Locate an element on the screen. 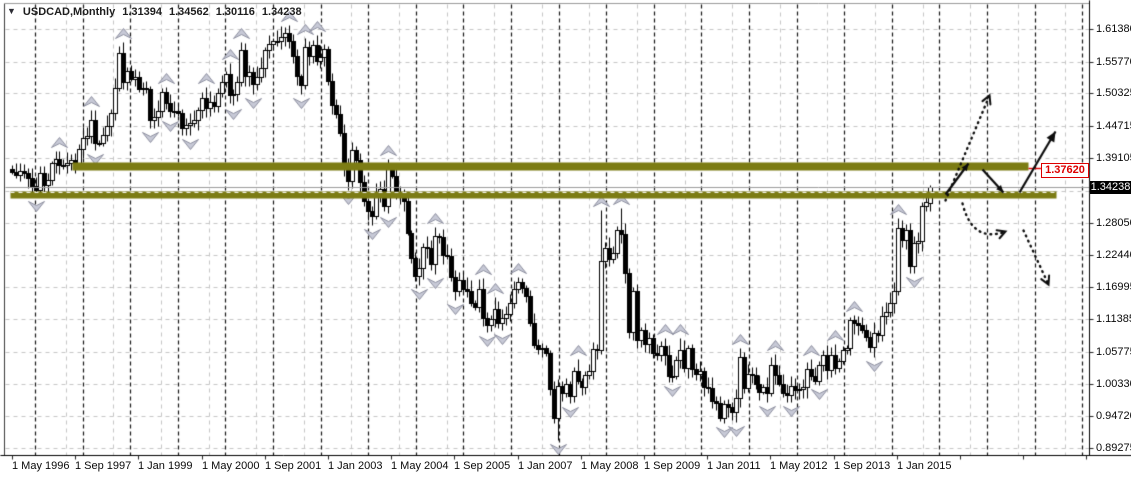  y-axis-label: 1.11385 is located at coordinates (1113, 319).